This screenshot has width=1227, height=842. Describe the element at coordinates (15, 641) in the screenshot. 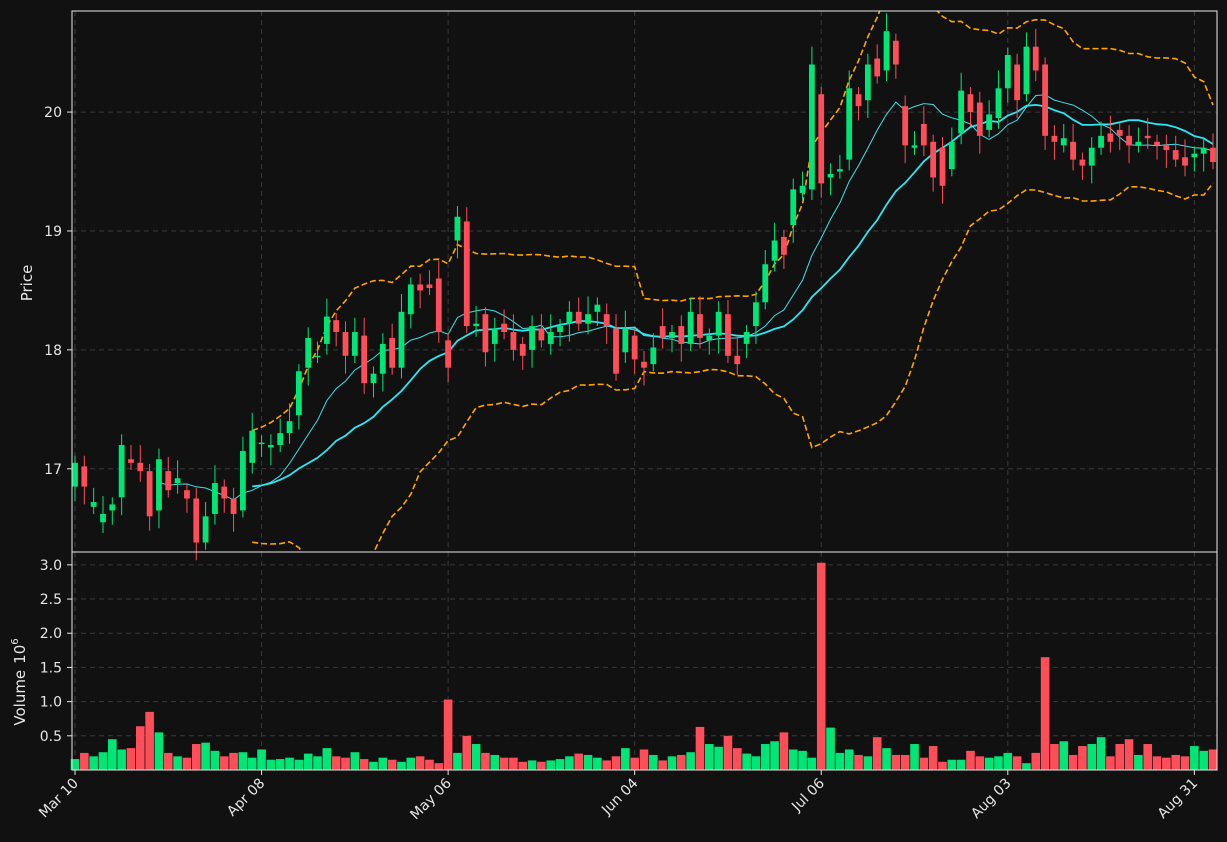

I see `volume-axis-exponent: 6` at that location.